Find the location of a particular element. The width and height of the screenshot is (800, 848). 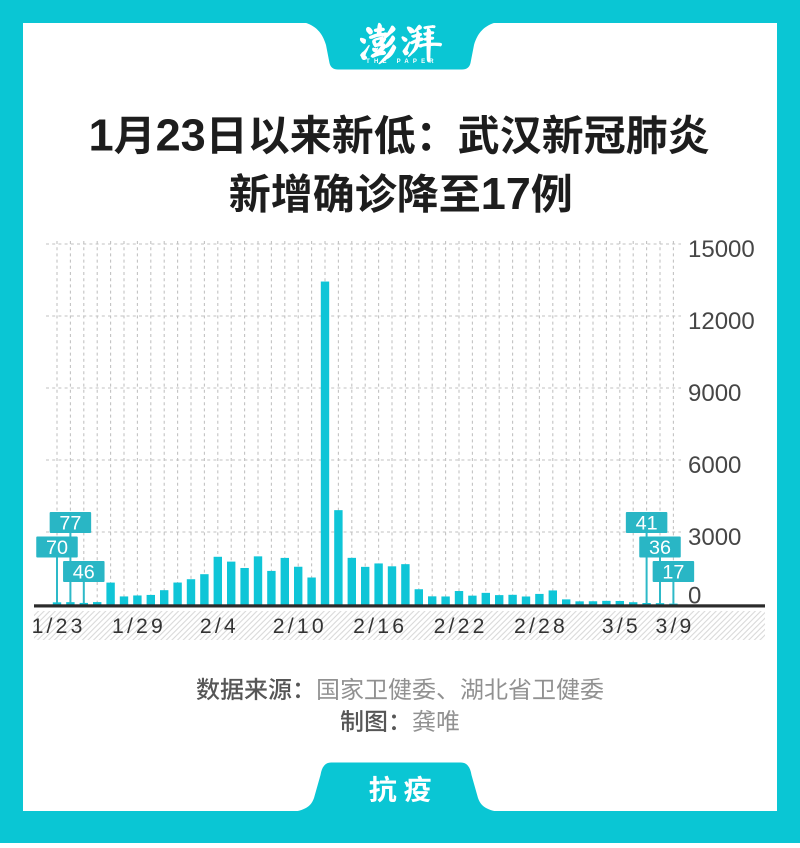

svg-text: 15000 is located at coordinates (721, 249).